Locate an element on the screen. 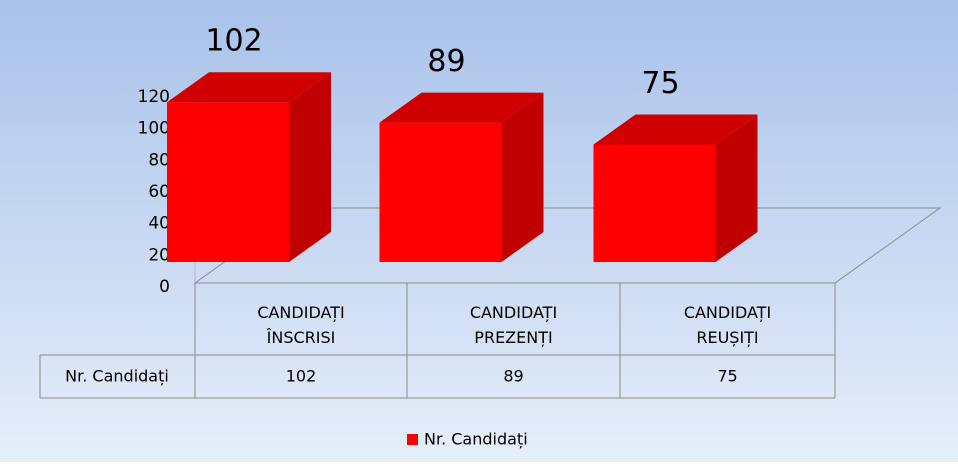  category-label: CANDIDAȚI REUȘIȚI is located at coordinates (727, 325).